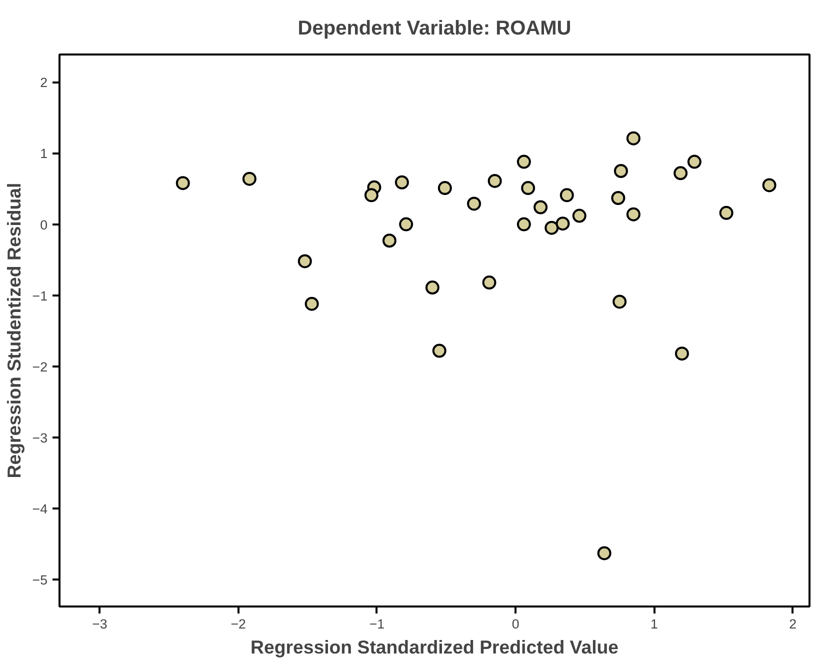 This screenshot has height=660, width=819. What do you see at coordinates (40, 508) in the screenshot?
I see `y-tick-label: −4` at bounding box center [40, 508].